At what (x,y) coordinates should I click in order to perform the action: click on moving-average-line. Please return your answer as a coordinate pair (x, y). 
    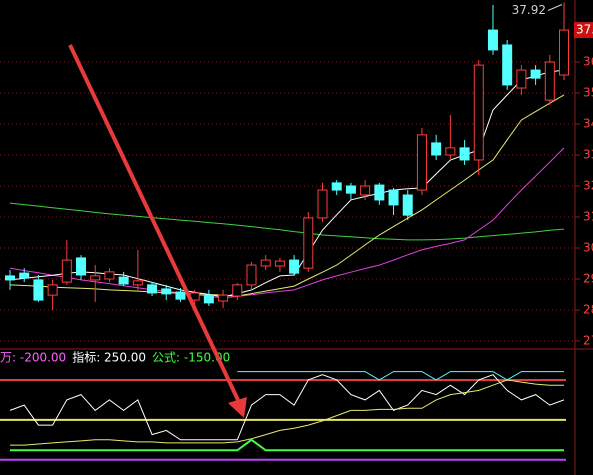
    Looking at the image, I should click on (287, 221).